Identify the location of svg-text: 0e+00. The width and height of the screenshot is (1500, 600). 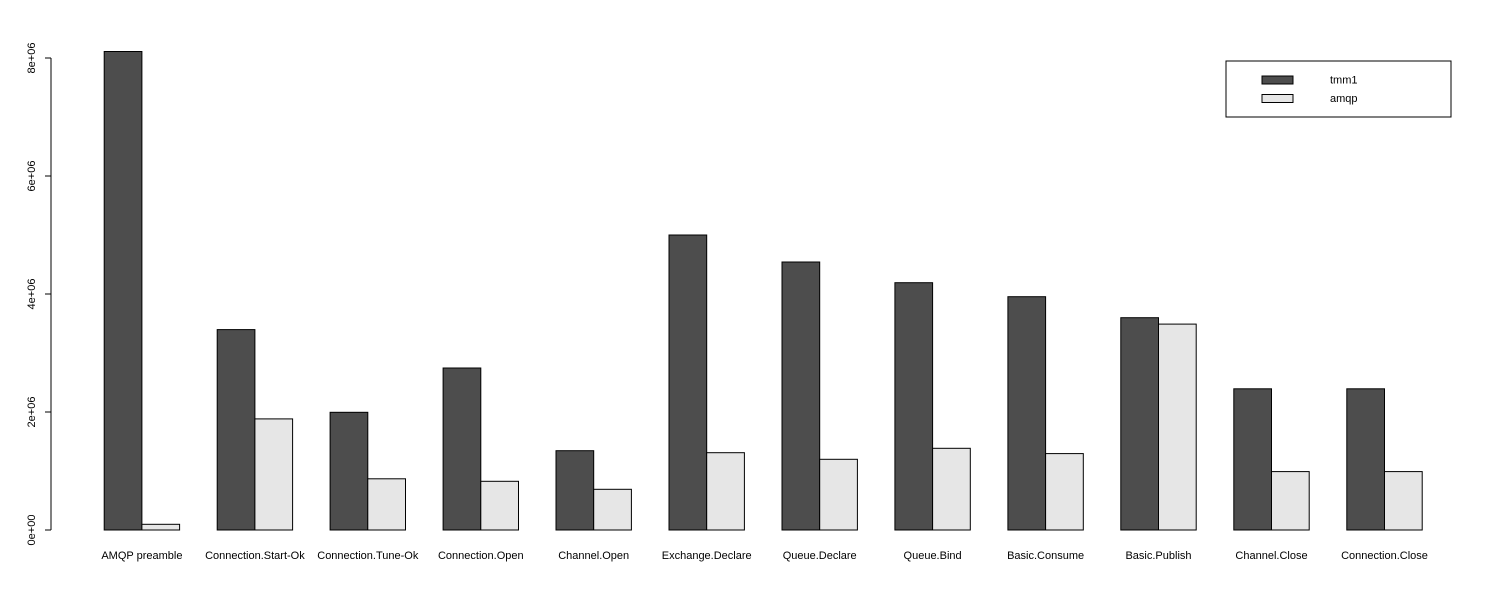
(32, 530).